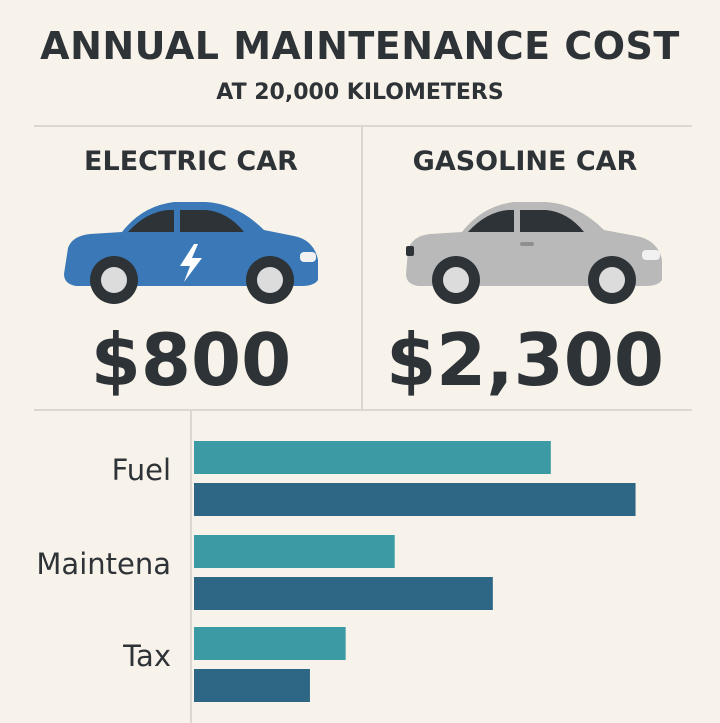  Describe the element at coordinates (527, 244) in the screenshot. I see `gasoline-car-door-handle` at that location.